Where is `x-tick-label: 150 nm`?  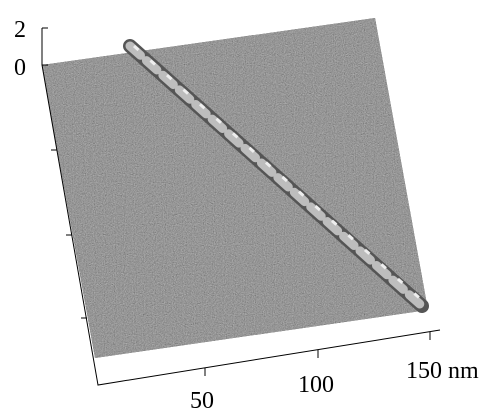 x-tick-label: 150 nm is located at coordinates (442, 371).